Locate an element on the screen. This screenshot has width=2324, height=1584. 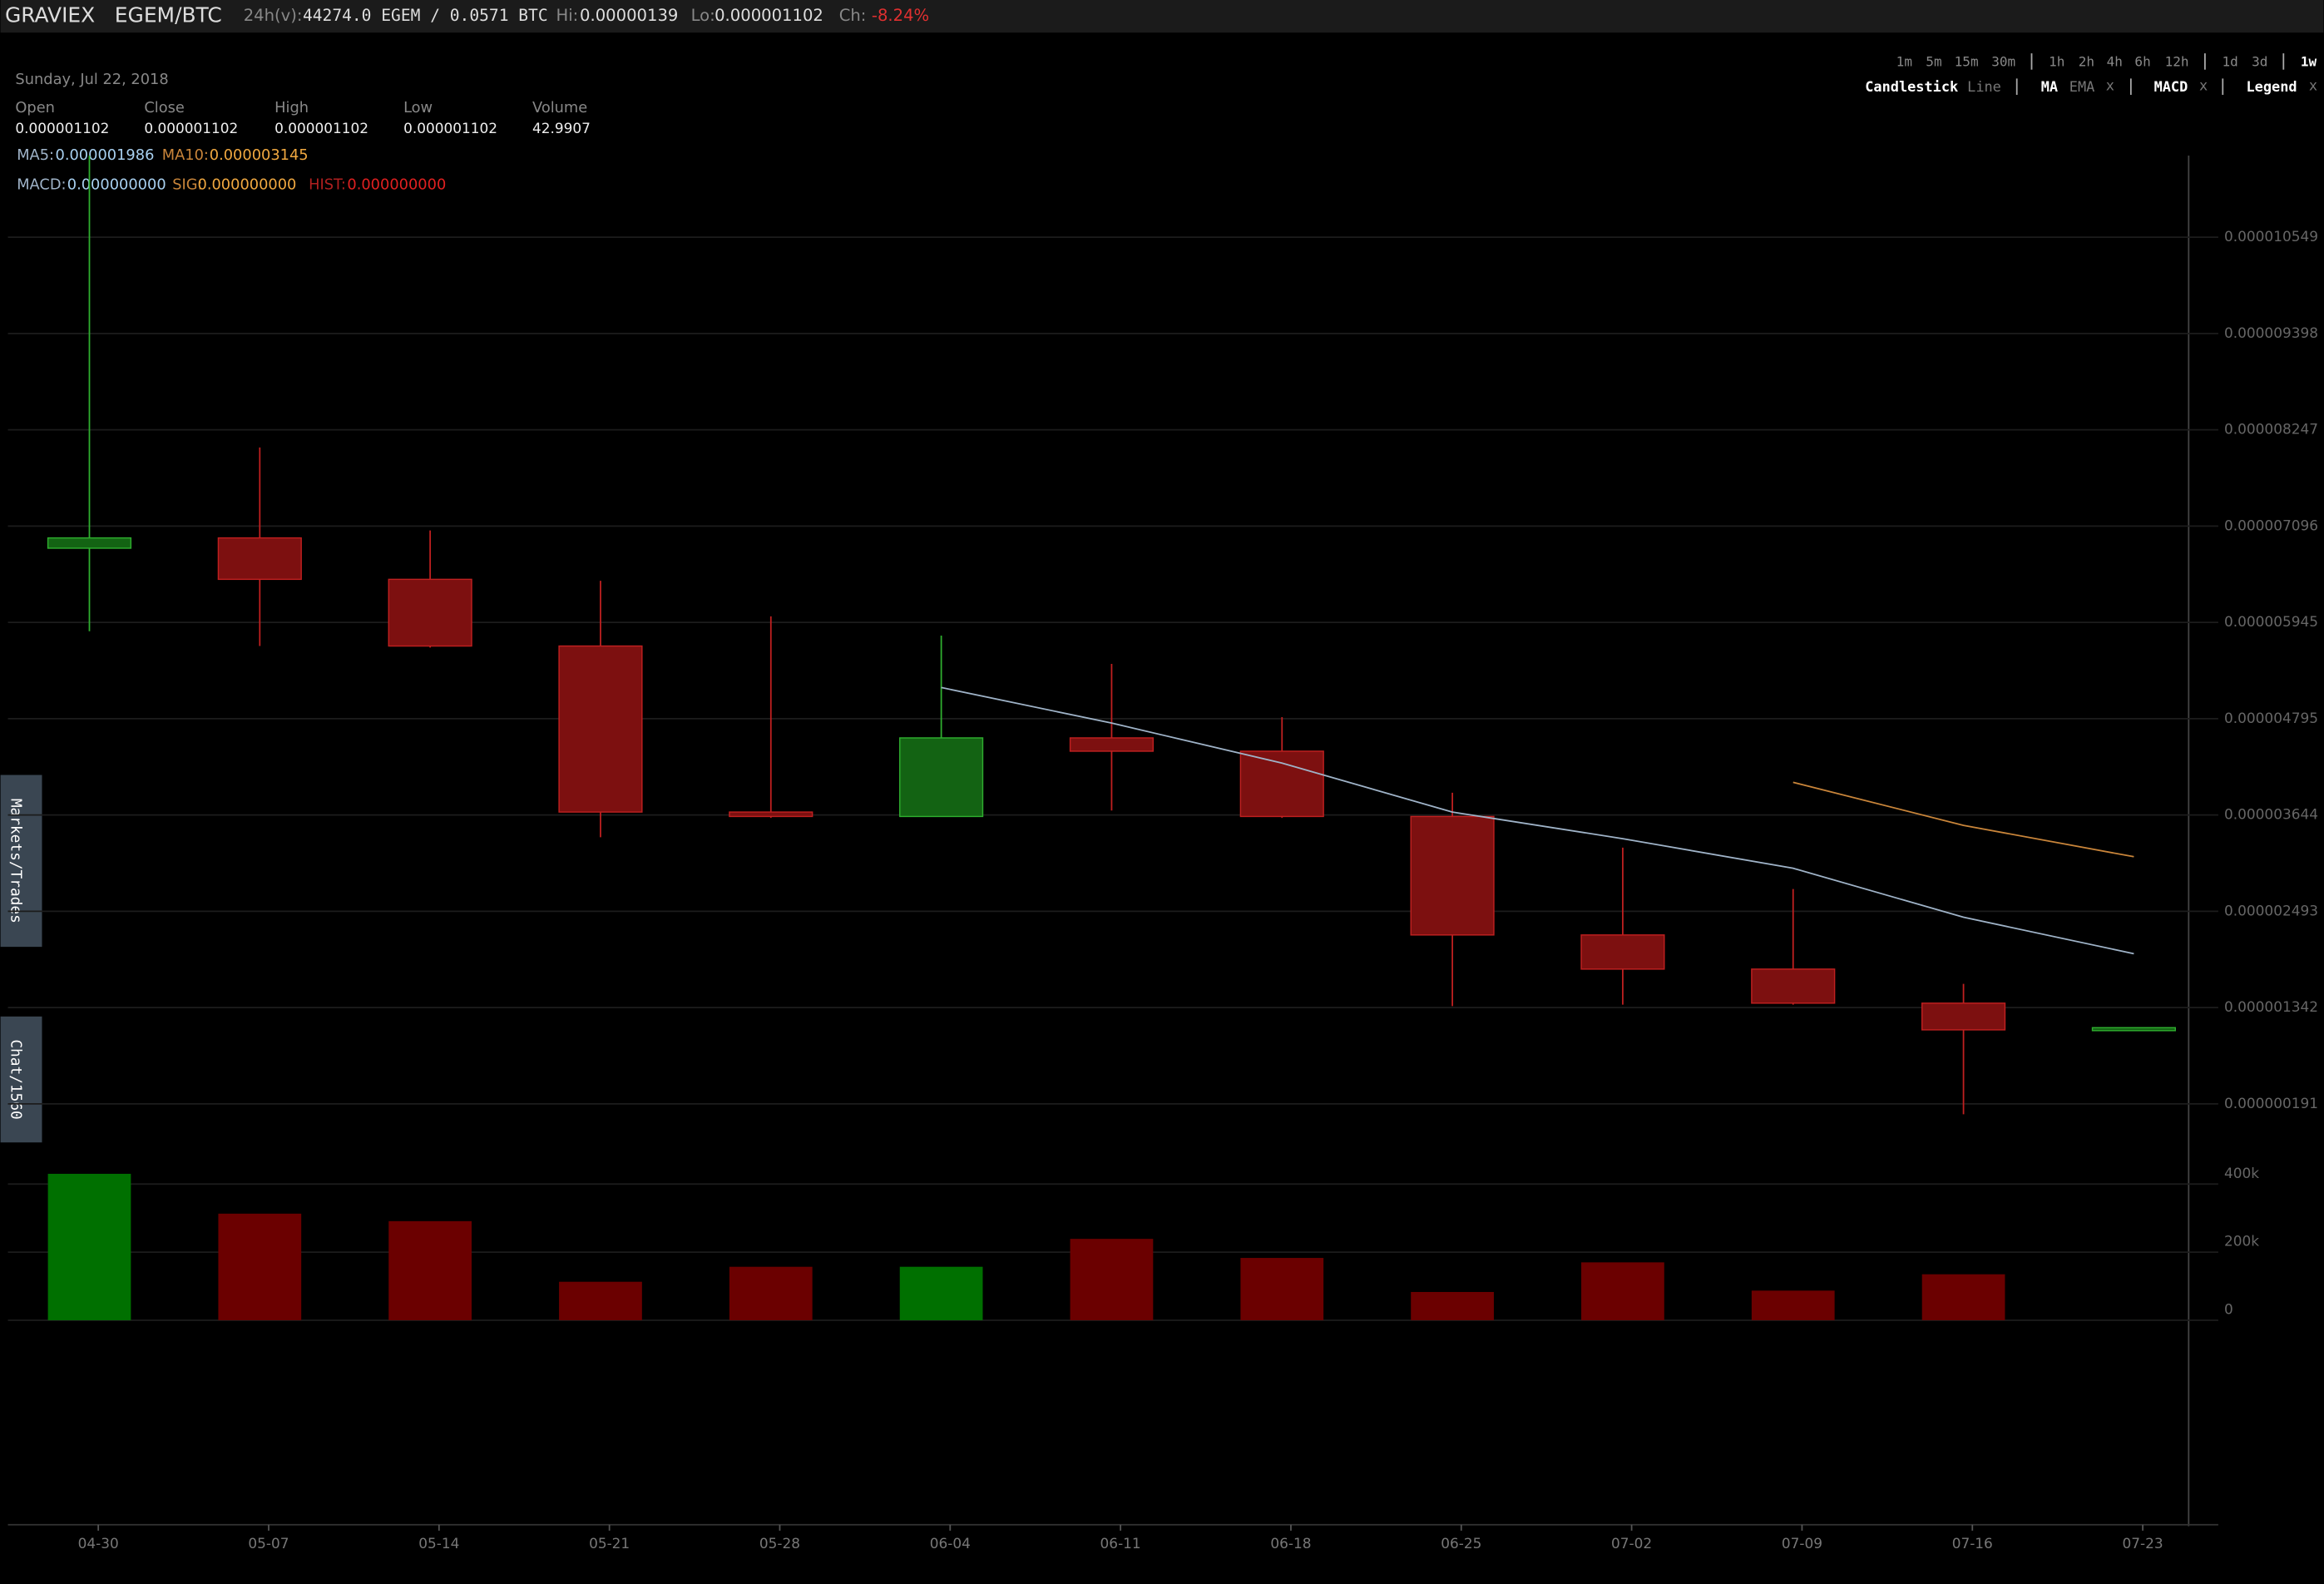
legend-field-value: 42.9907 is located at coordinates (561, 128).